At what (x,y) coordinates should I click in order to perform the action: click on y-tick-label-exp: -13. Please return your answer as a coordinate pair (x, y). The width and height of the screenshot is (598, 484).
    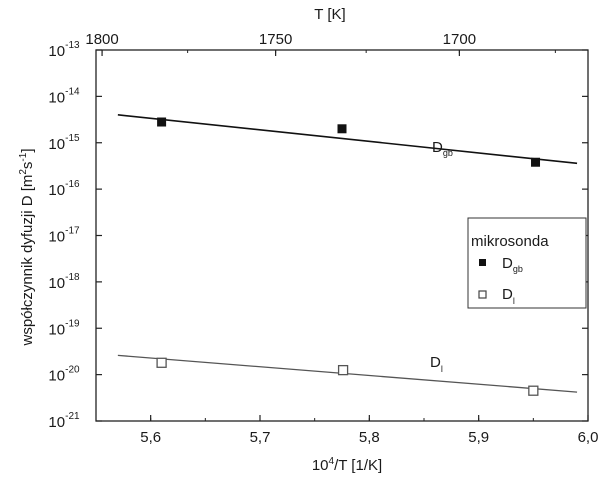
    Looking at the image, I should click on (72, 45).